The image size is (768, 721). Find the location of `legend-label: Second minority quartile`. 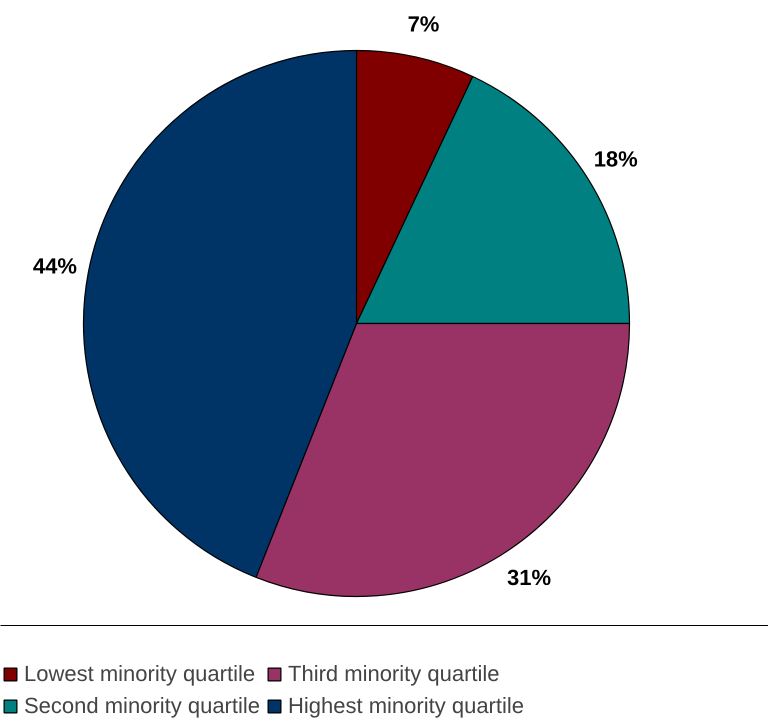

legend-label: Second minority quartile is located at coordinates (142, 706).